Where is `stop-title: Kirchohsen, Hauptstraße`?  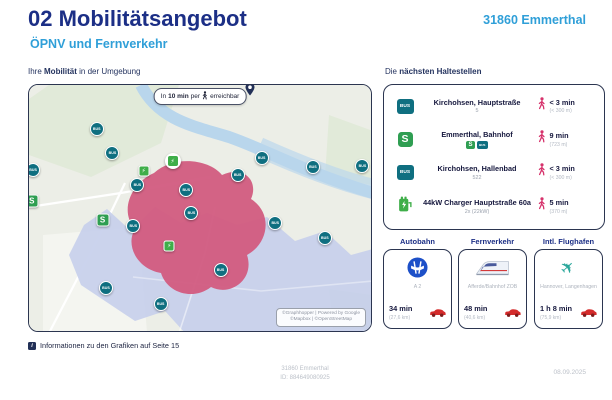 stop-title: Kirchohsen, Hauptstraße is located at coordinates (477, 102).